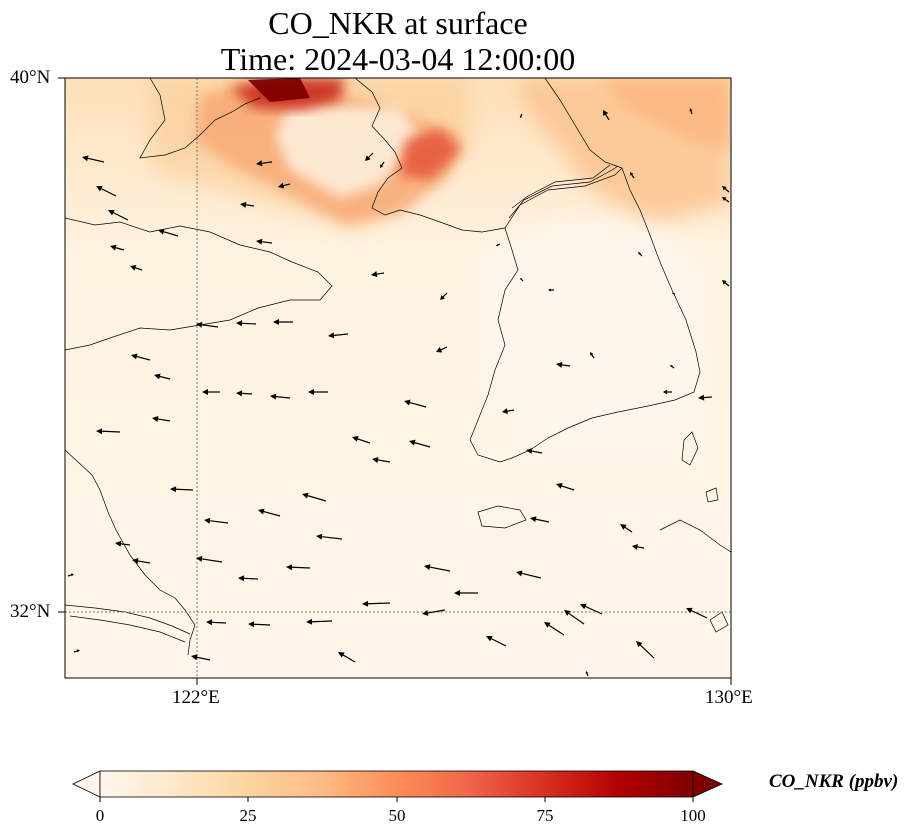 Image resolution: width=920 pixels, height=836 pixels. I want to click on map-subtitle: Time: 2024-03-04 12:00:00, so click(398, 59).